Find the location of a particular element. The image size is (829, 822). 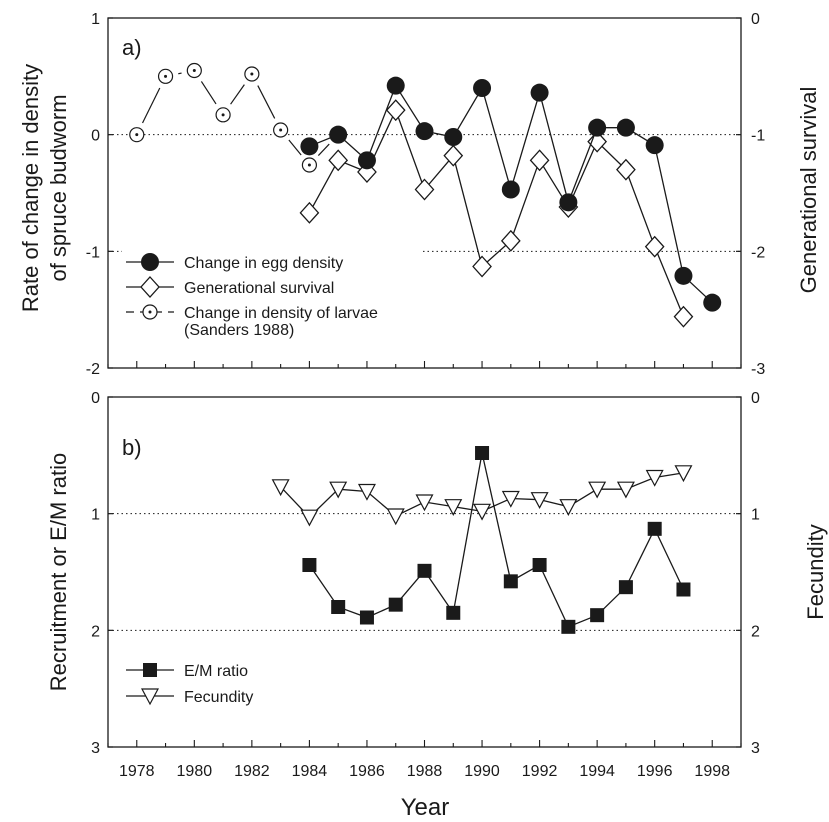

x-tick-label: 1978 is located at coordinates (137, 771).